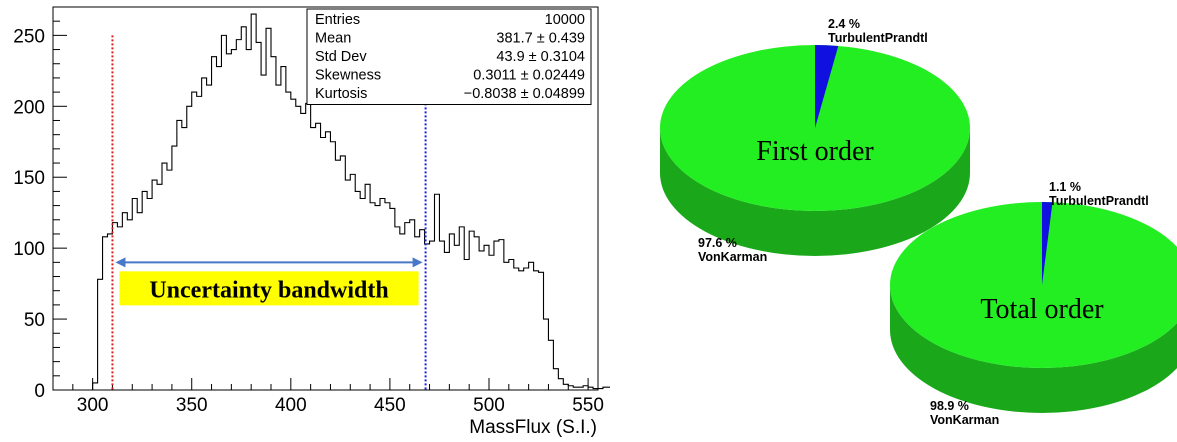 Image resolution: width=1177 pixels, height=442 pixels. What do you see at coordinates (333, 39) in the screenshot?
I see `stats-label: Mean` at bounding box center [333, 39].